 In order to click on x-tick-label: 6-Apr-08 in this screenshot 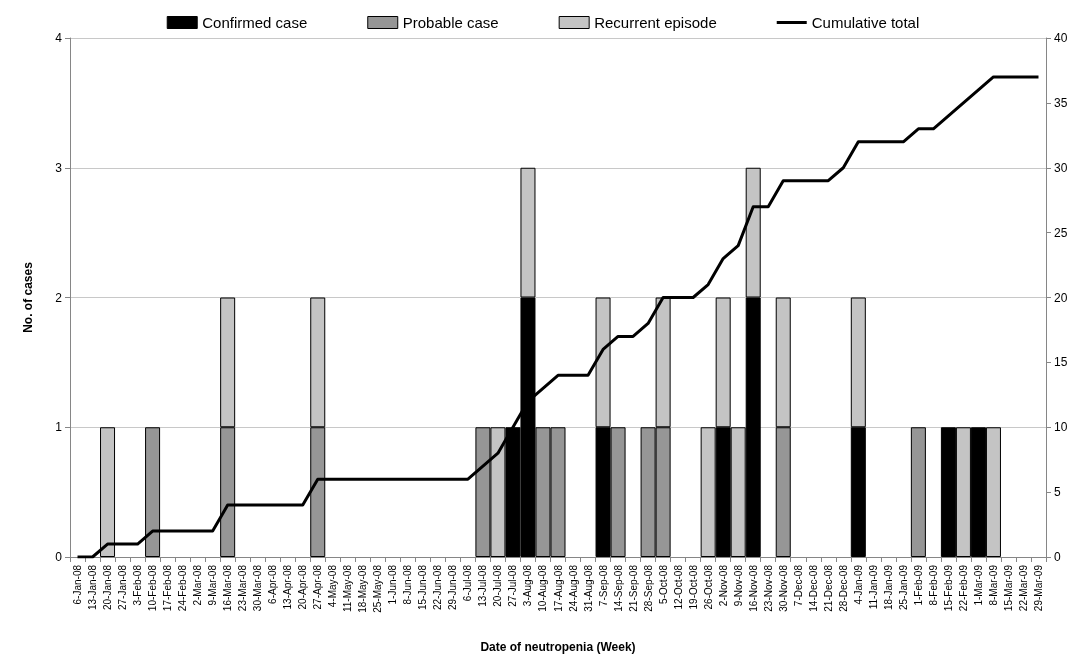, I will do `click(273, 584)`.